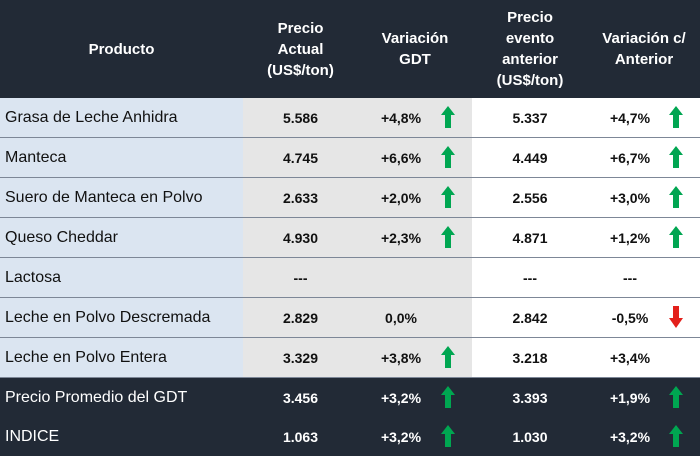 The height and width of the screenshot is (456, 700). I want to click on value-cell: +4,7%, so click(644, 118).